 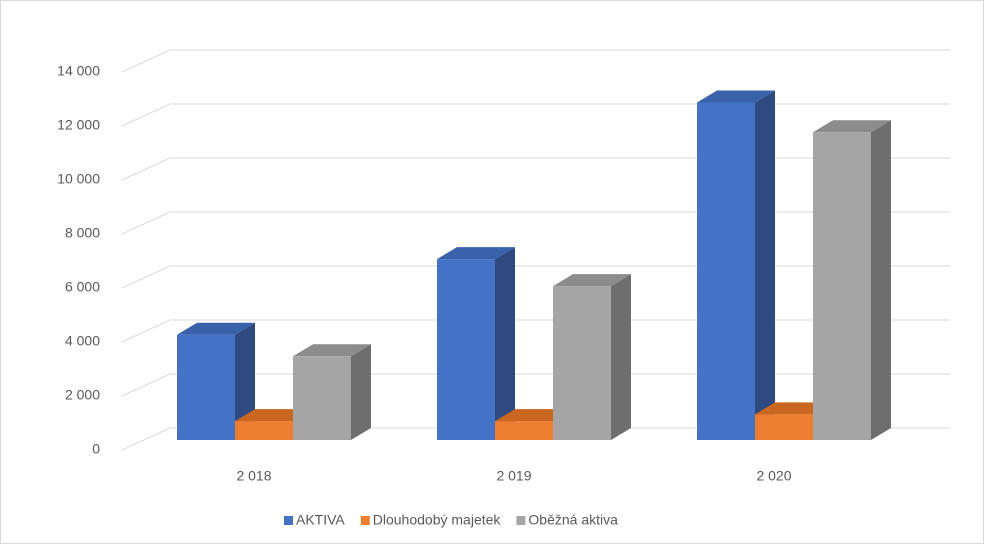 I want to click on y-tick-label: 2 000, so click(x=82, y=395).